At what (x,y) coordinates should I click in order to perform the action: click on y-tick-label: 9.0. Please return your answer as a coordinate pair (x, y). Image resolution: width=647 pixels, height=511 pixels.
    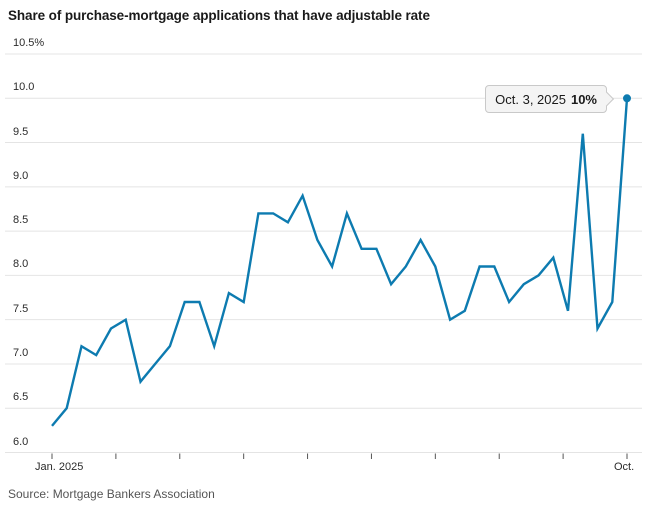
    Looking at the image, I should click on (21, 175).